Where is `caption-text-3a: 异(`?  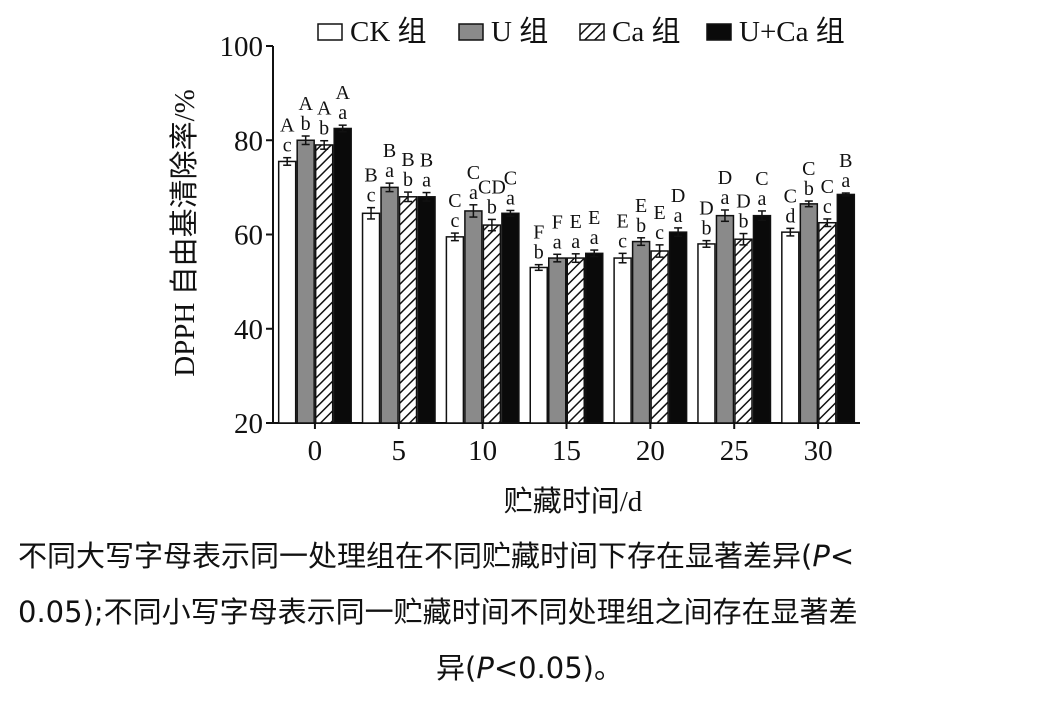
caption-text-3a: 异( is located at coordinates (456, 668).